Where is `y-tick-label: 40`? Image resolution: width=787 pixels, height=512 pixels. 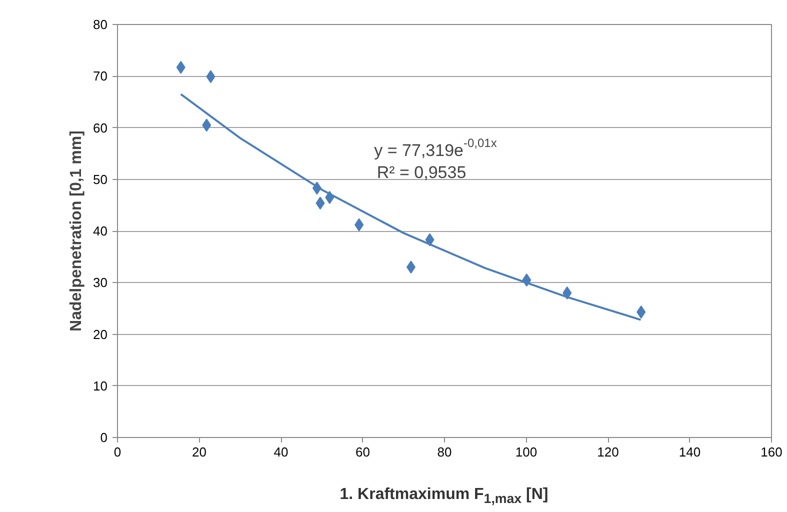 y-tick-label: 40 is located at coordinates (100, 231).